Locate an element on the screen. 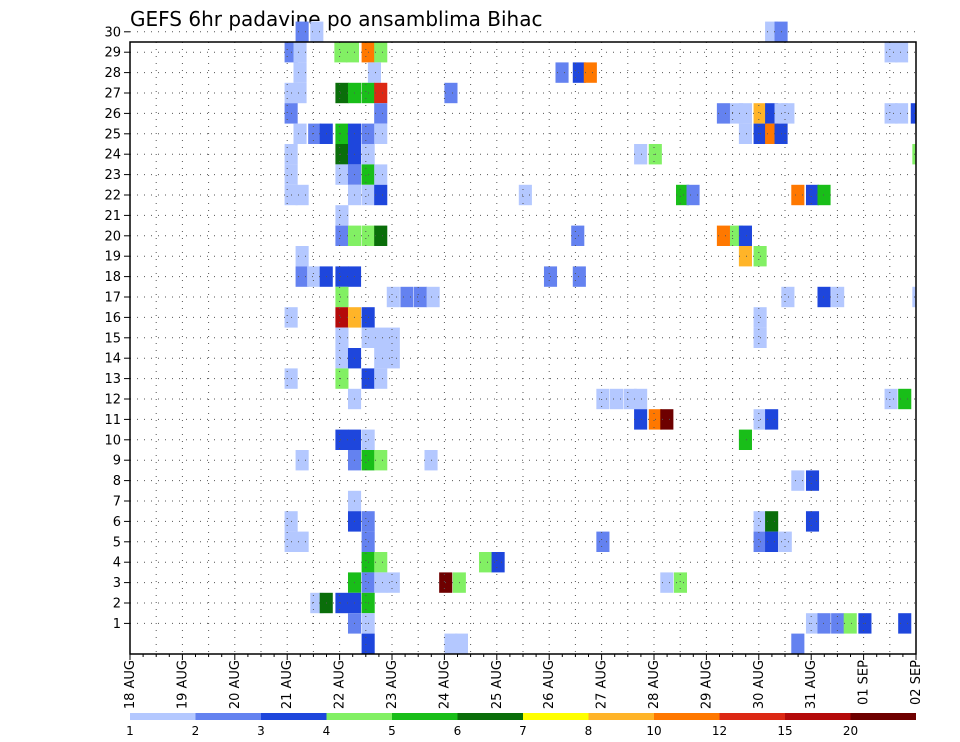 The image size is (960, 742). y-tick-label: 11 is located at coordinates (112, 420).